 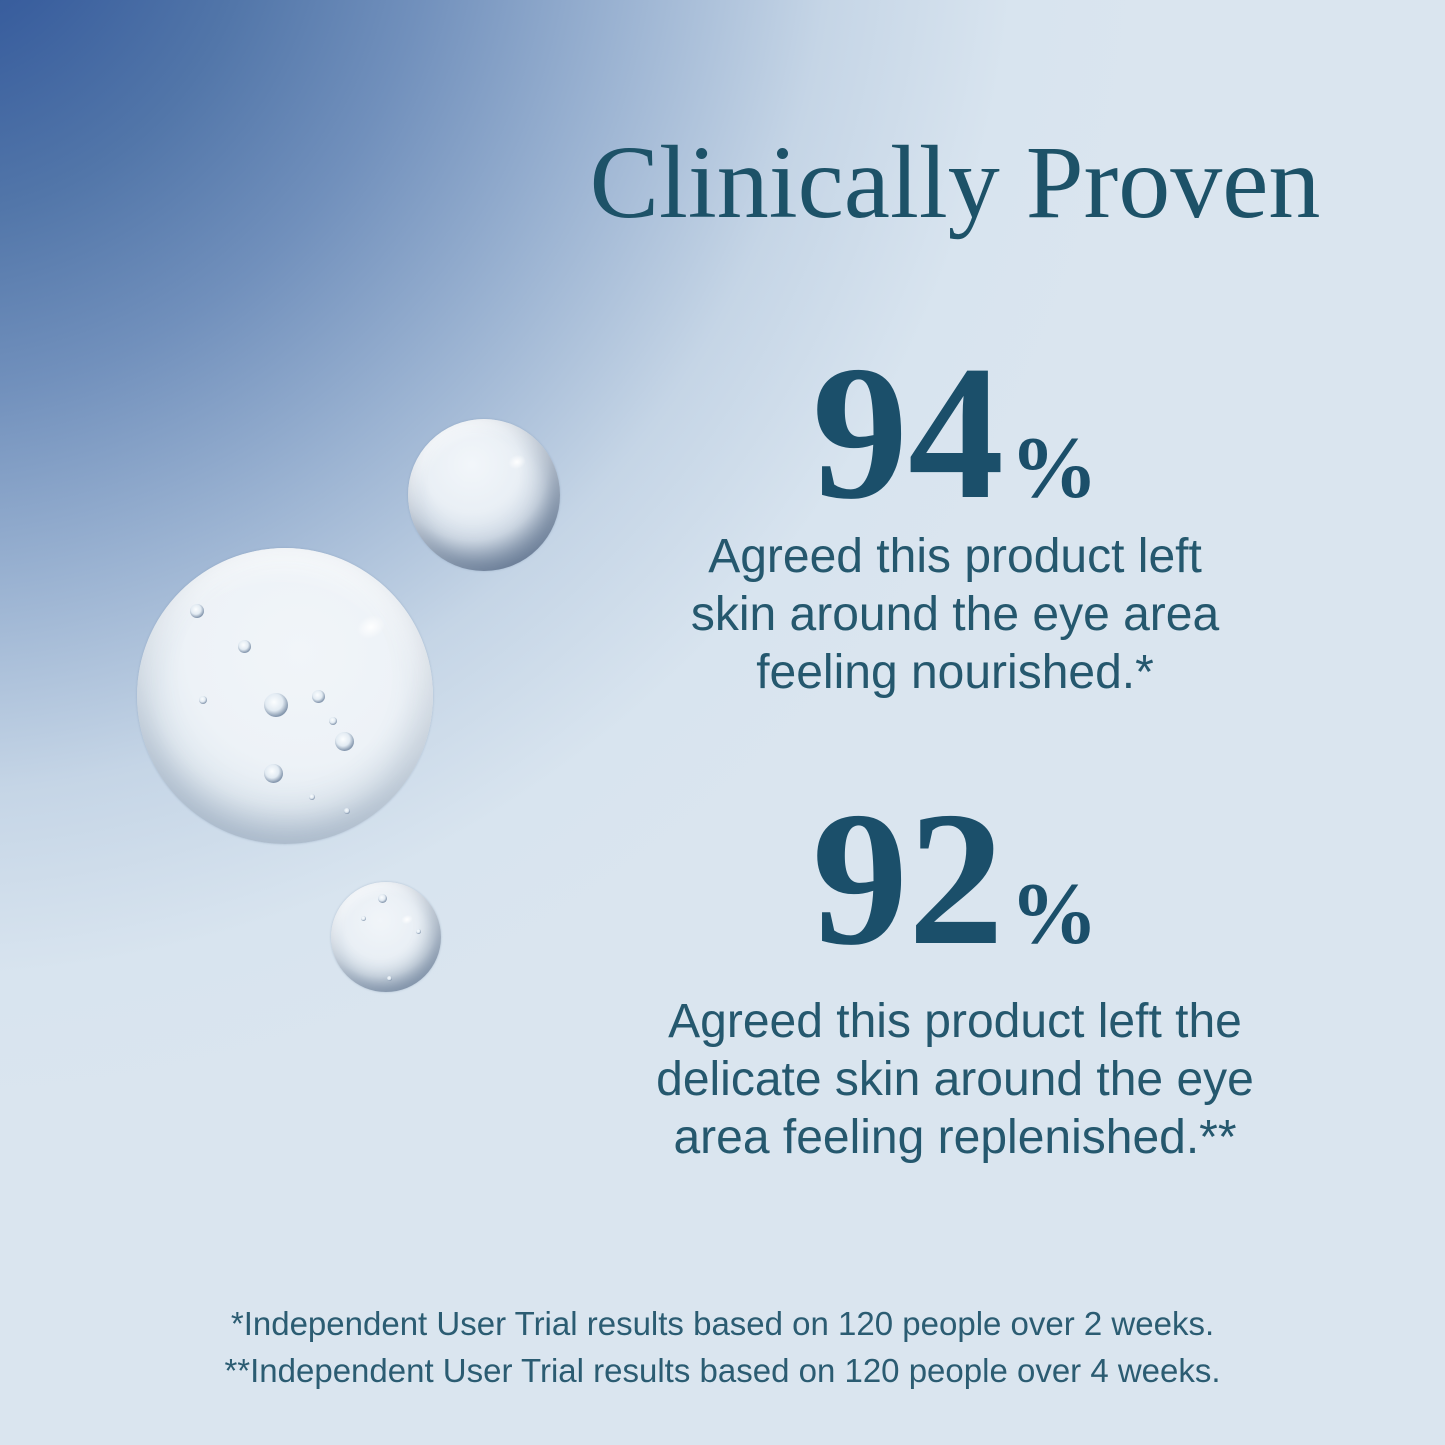 I want to click on serum-bubble-large-icon, so click(x=285, y=696).